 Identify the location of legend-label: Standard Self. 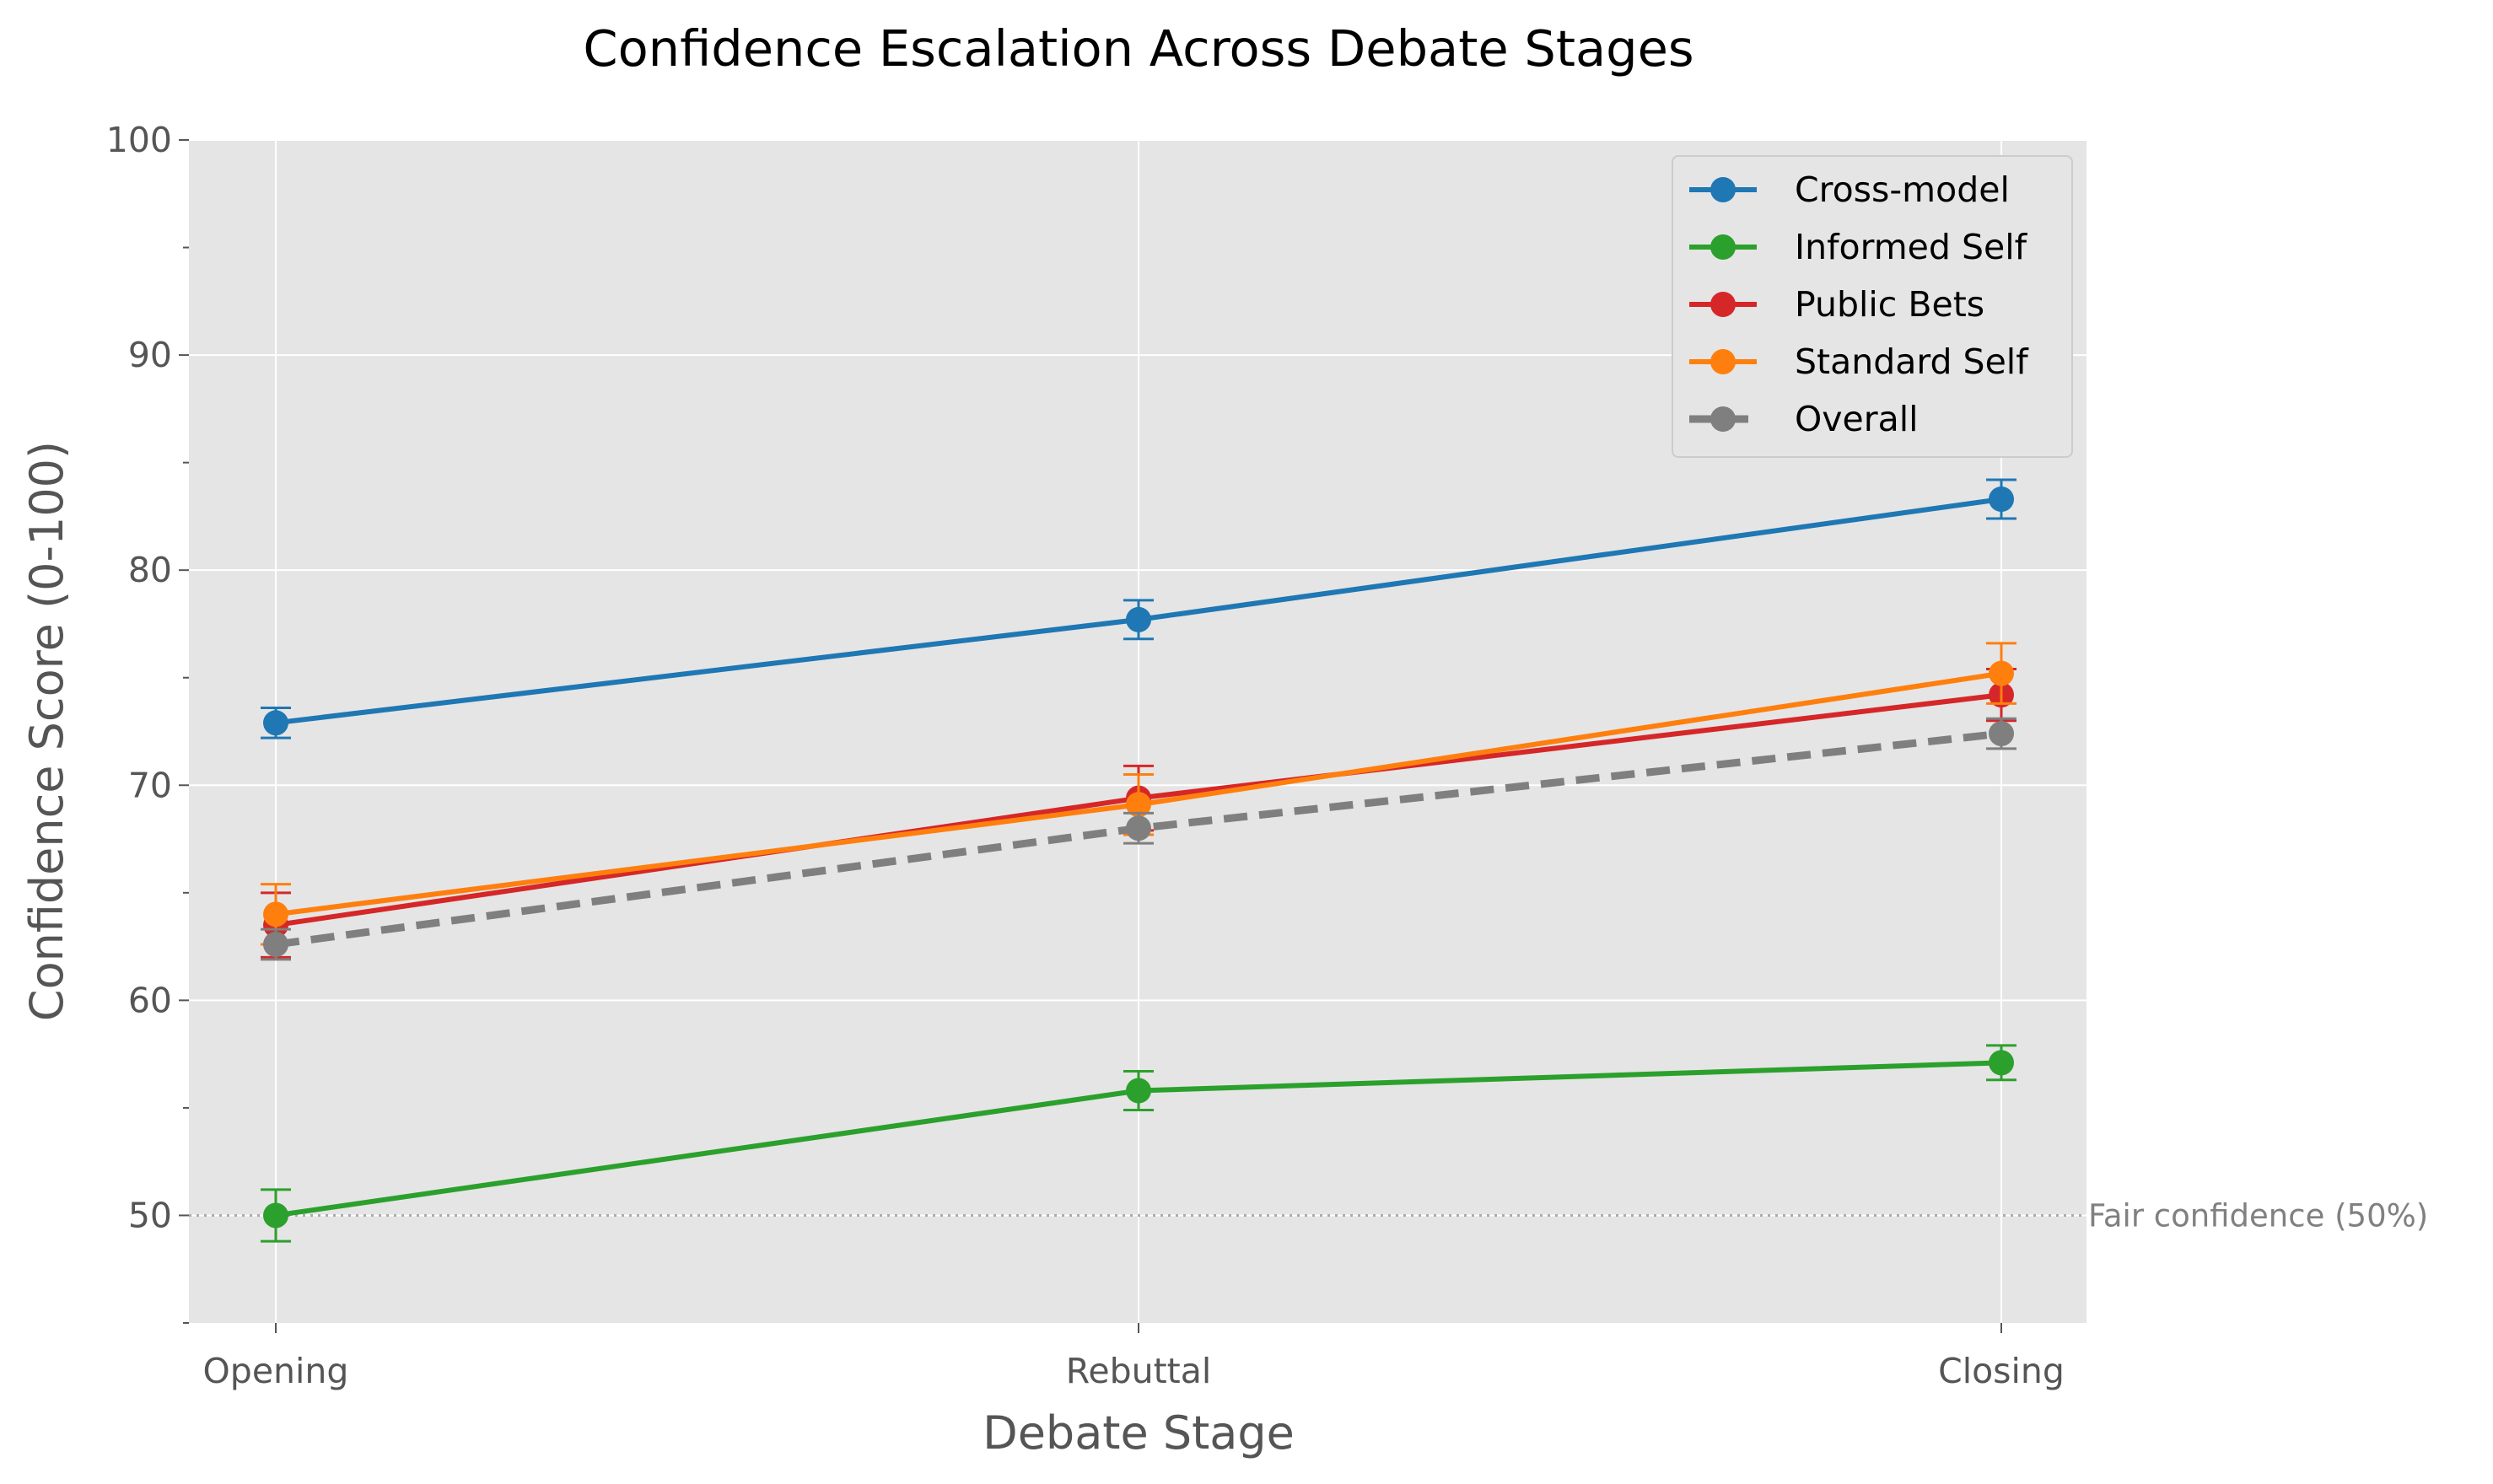
(1912, 361).